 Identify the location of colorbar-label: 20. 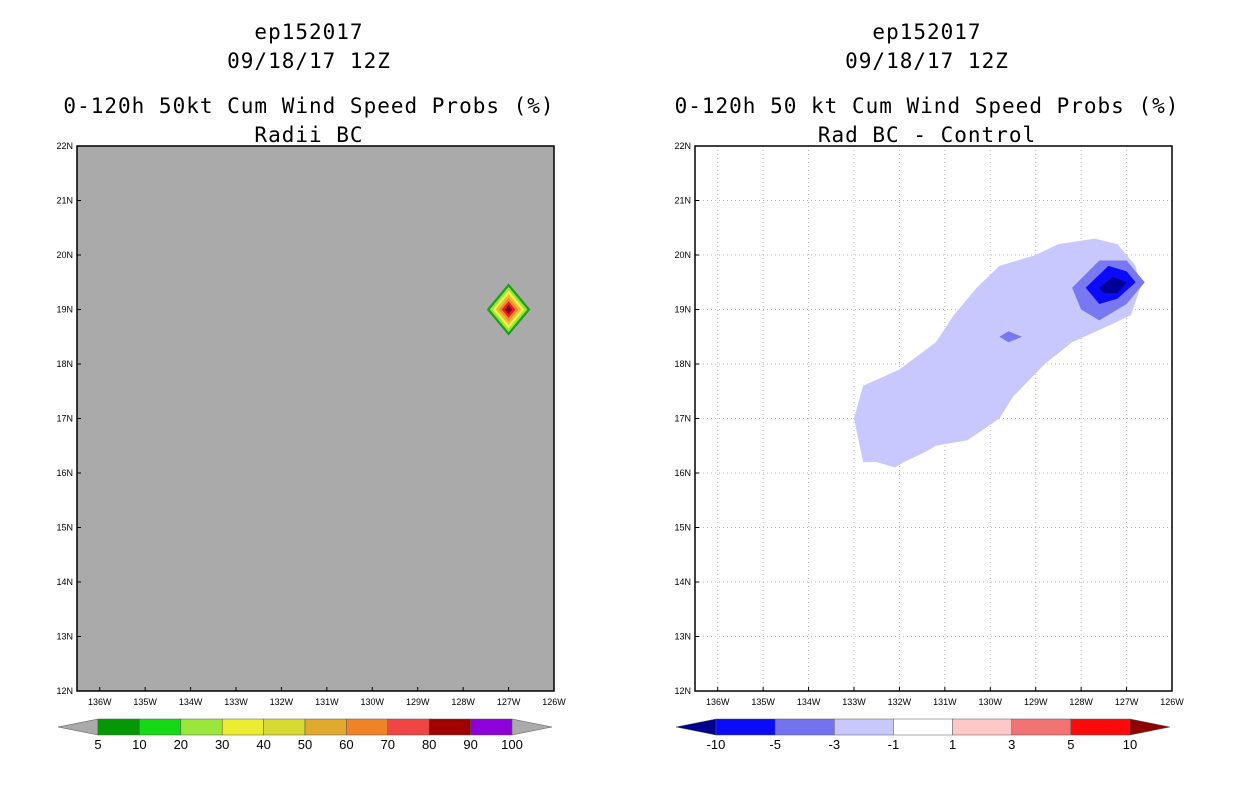
(181, 744).